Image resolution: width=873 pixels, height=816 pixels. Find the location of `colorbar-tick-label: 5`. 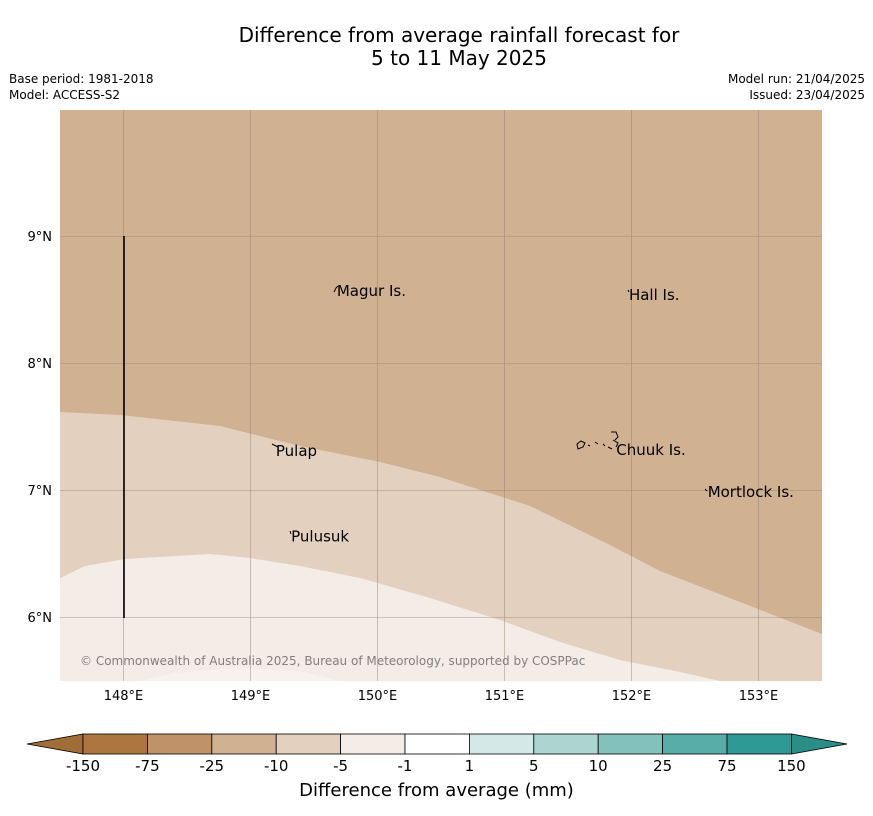

colorbar-tick-label: 5 is located at coordinates (534, 766).